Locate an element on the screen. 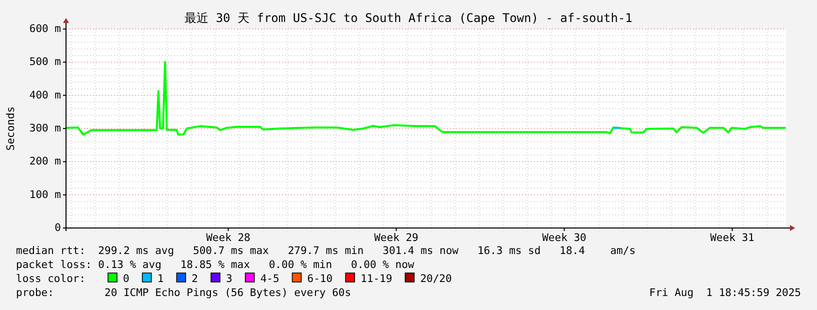 The image size is (817, 310). y-tick-label: 0 is located at coordinates (57, 228).